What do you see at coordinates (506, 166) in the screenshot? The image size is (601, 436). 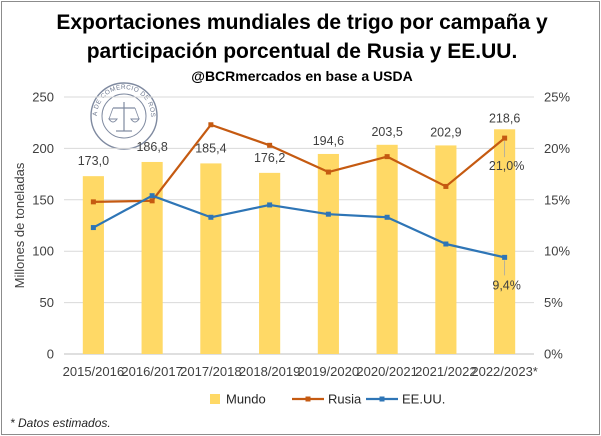 I see `rusia-end-label: 21,0%` at bounding box center [506, 166].